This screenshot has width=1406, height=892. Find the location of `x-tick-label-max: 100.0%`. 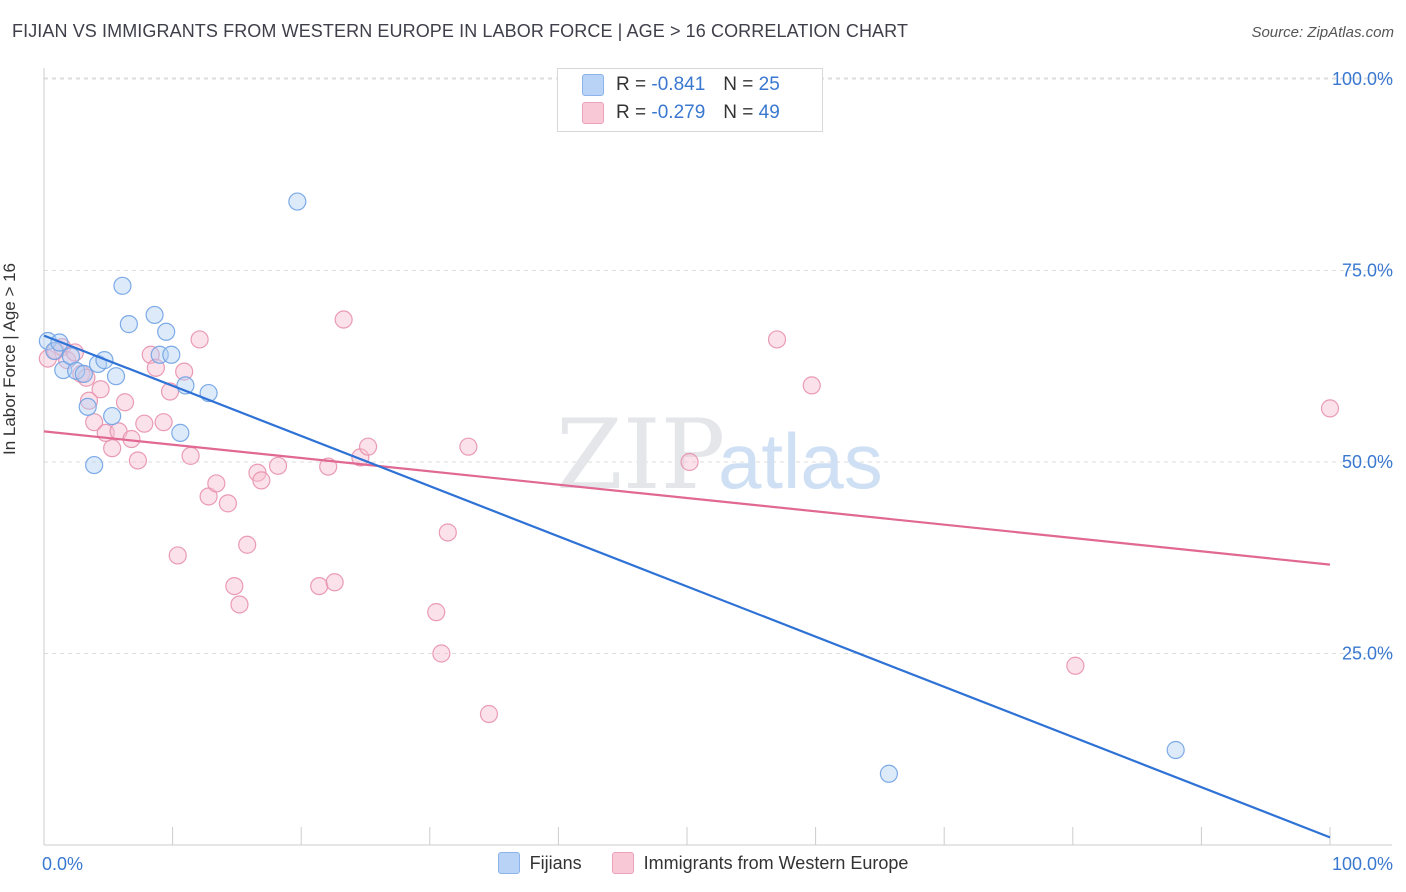

x-tick-label-max: 100.0% is located at coordinates (1362, 864).